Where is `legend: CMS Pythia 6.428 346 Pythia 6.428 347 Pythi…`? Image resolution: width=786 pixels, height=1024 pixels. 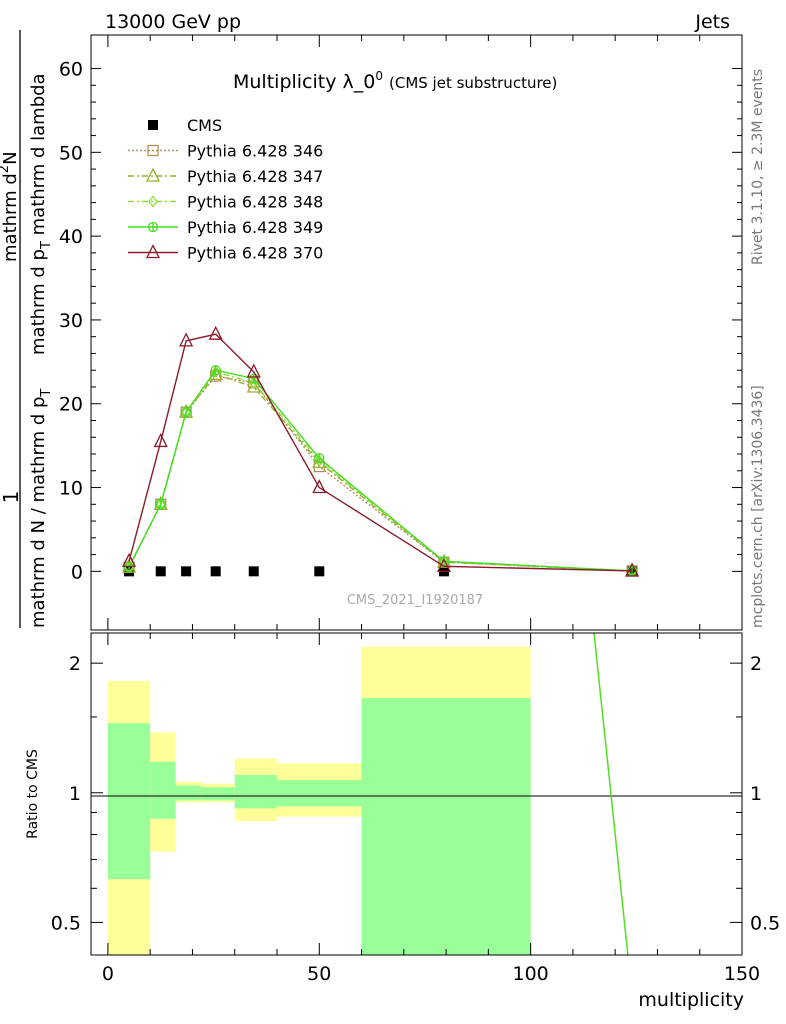 legend: CMS Pythia 6.428 346 Pythia 6.428 347 Pythi… is located at coordinates (225, 189).